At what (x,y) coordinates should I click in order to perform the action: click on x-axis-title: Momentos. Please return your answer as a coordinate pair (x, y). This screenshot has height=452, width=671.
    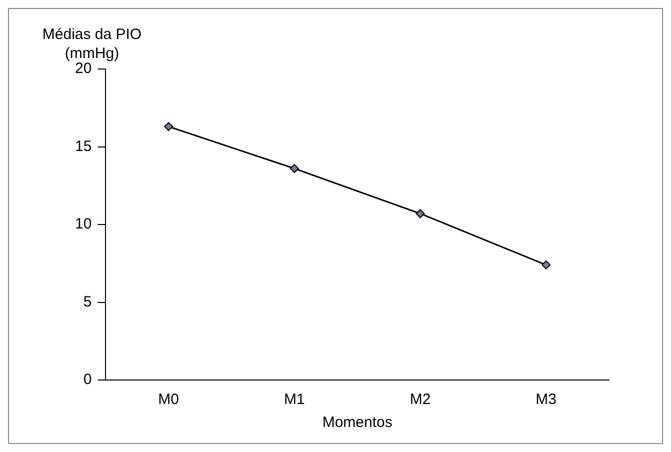
    Looking at the image, I should click on (357, 423).